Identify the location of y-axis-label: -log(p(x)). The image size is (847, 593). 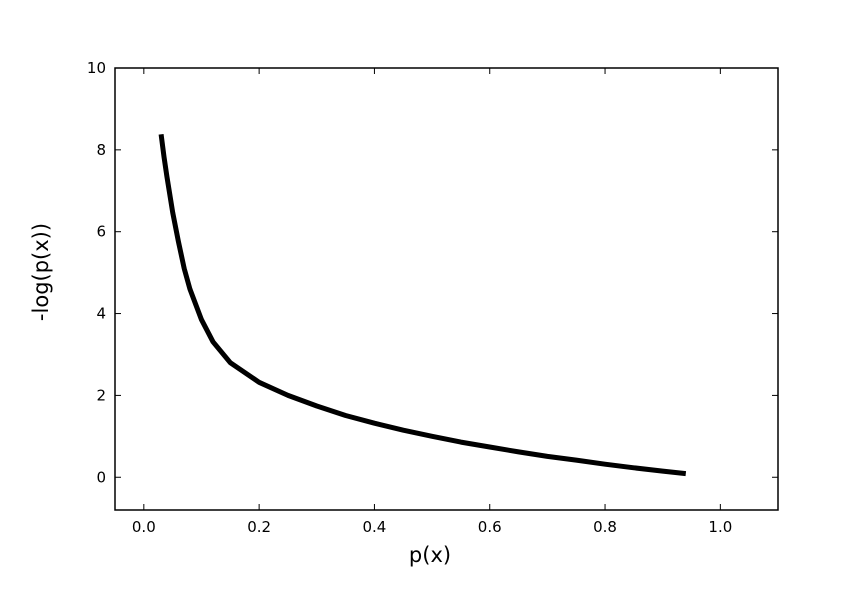
(41, 272).